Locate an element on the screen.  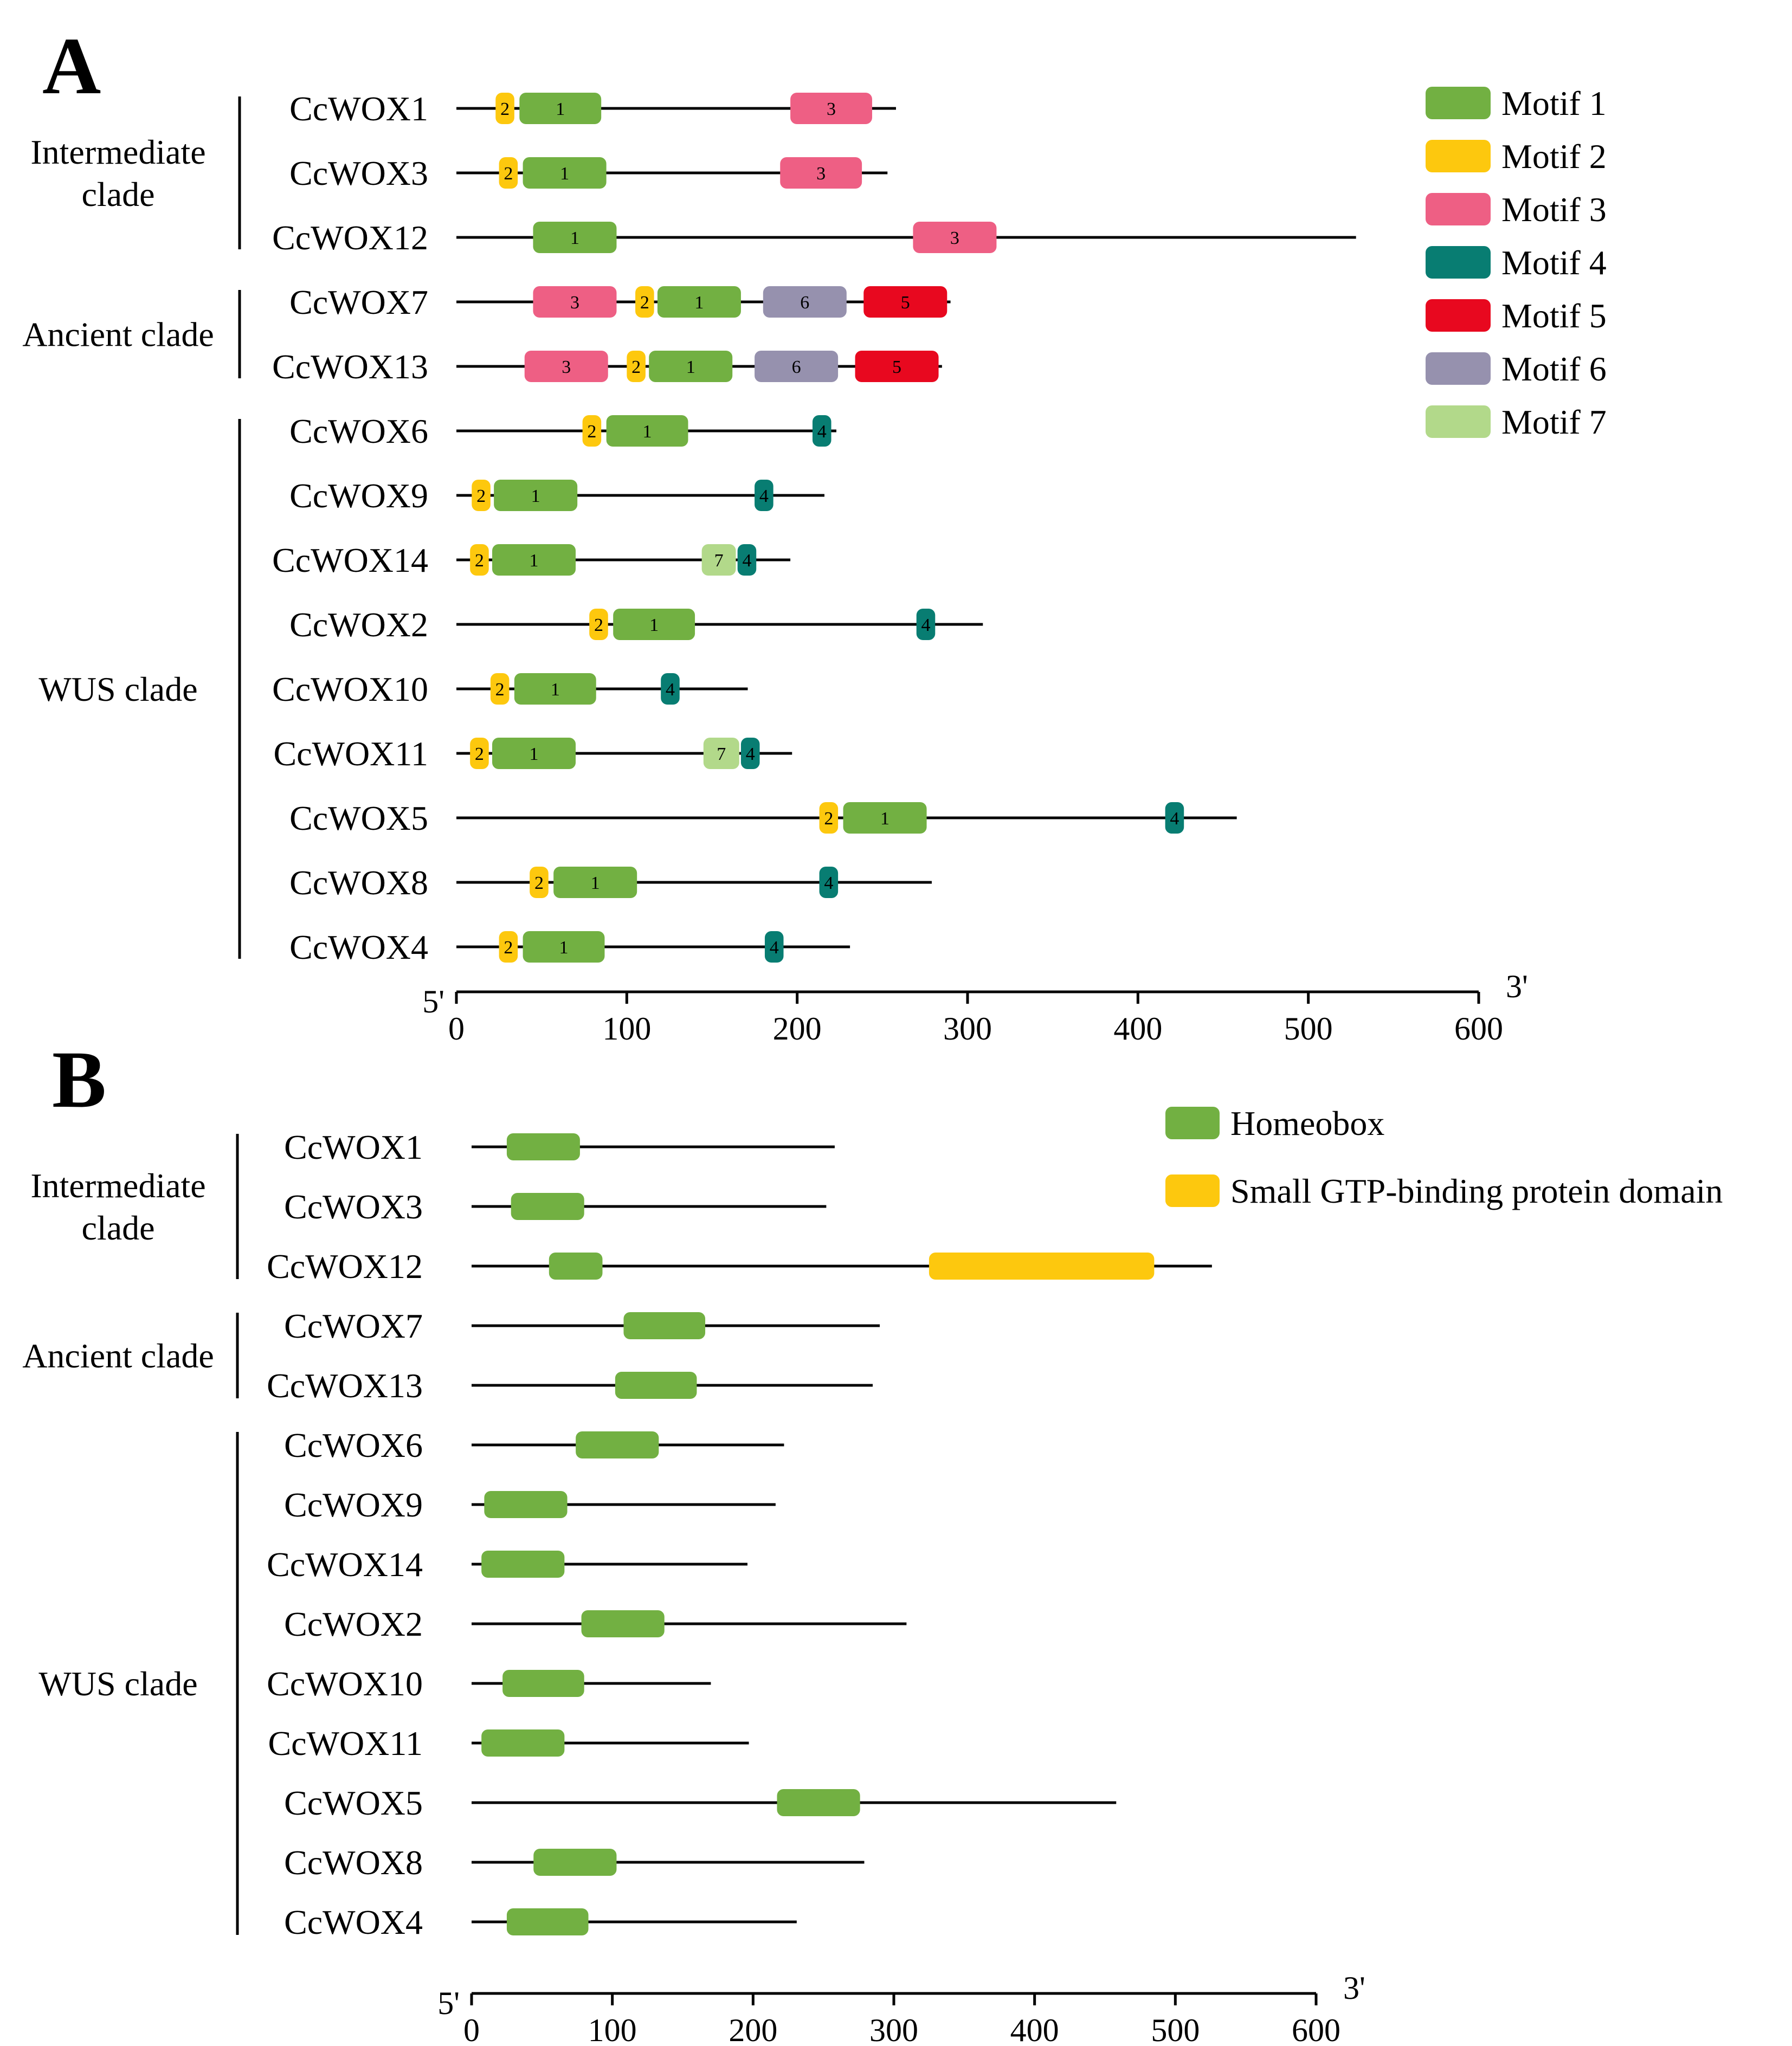
tick-label: 200 is located at coordinates (753, 2029).